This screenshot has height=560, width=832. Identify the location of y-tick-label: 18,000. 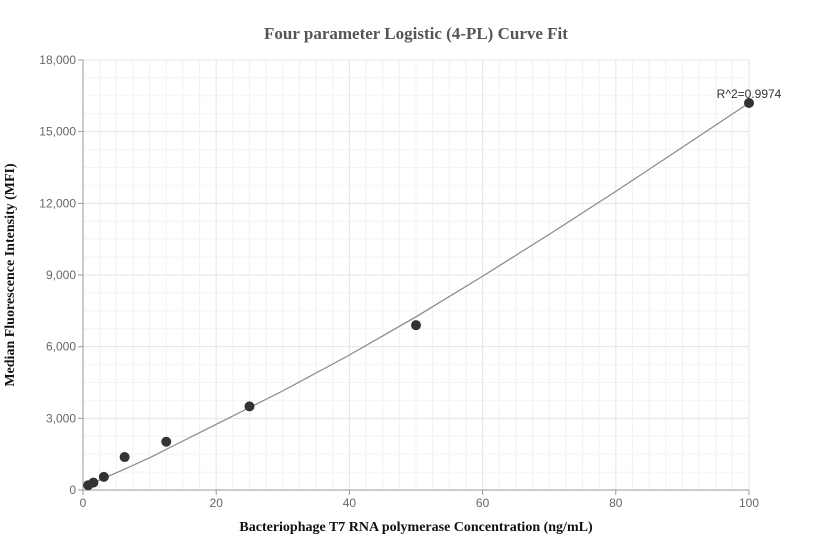
(57, 60).